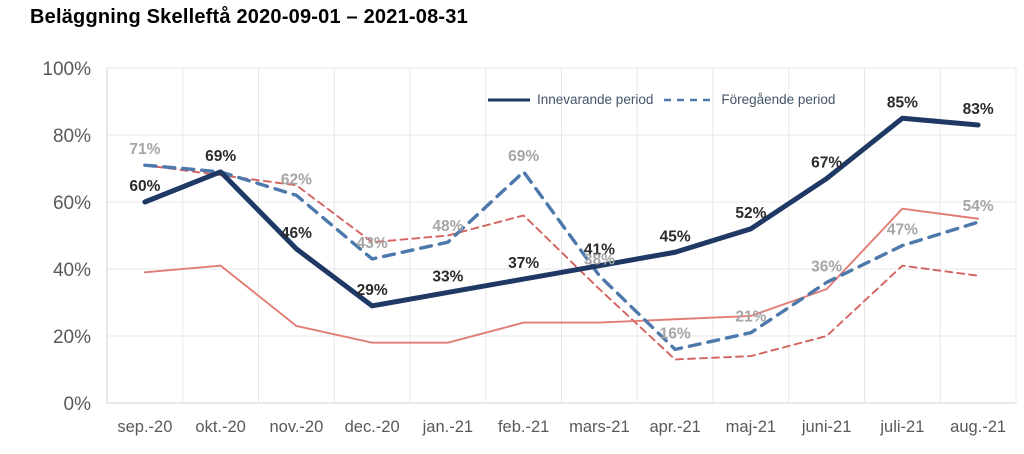 The image size is (1024, 454). I want to click on data-label: 48%, so click(447, 226).